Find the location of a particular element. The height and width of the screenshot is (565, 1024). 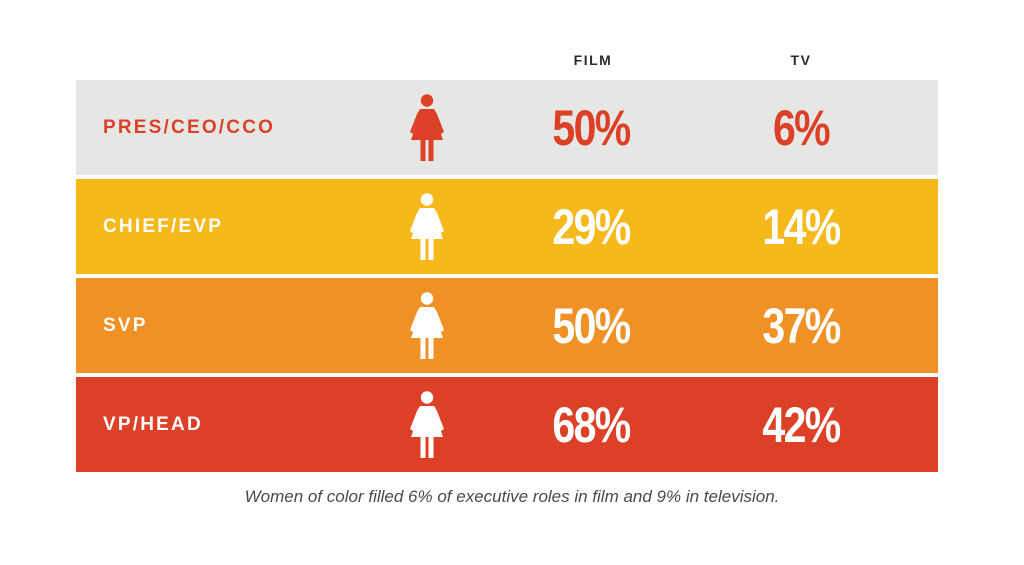

film-value: 29% is located at coordinates (591, 226).